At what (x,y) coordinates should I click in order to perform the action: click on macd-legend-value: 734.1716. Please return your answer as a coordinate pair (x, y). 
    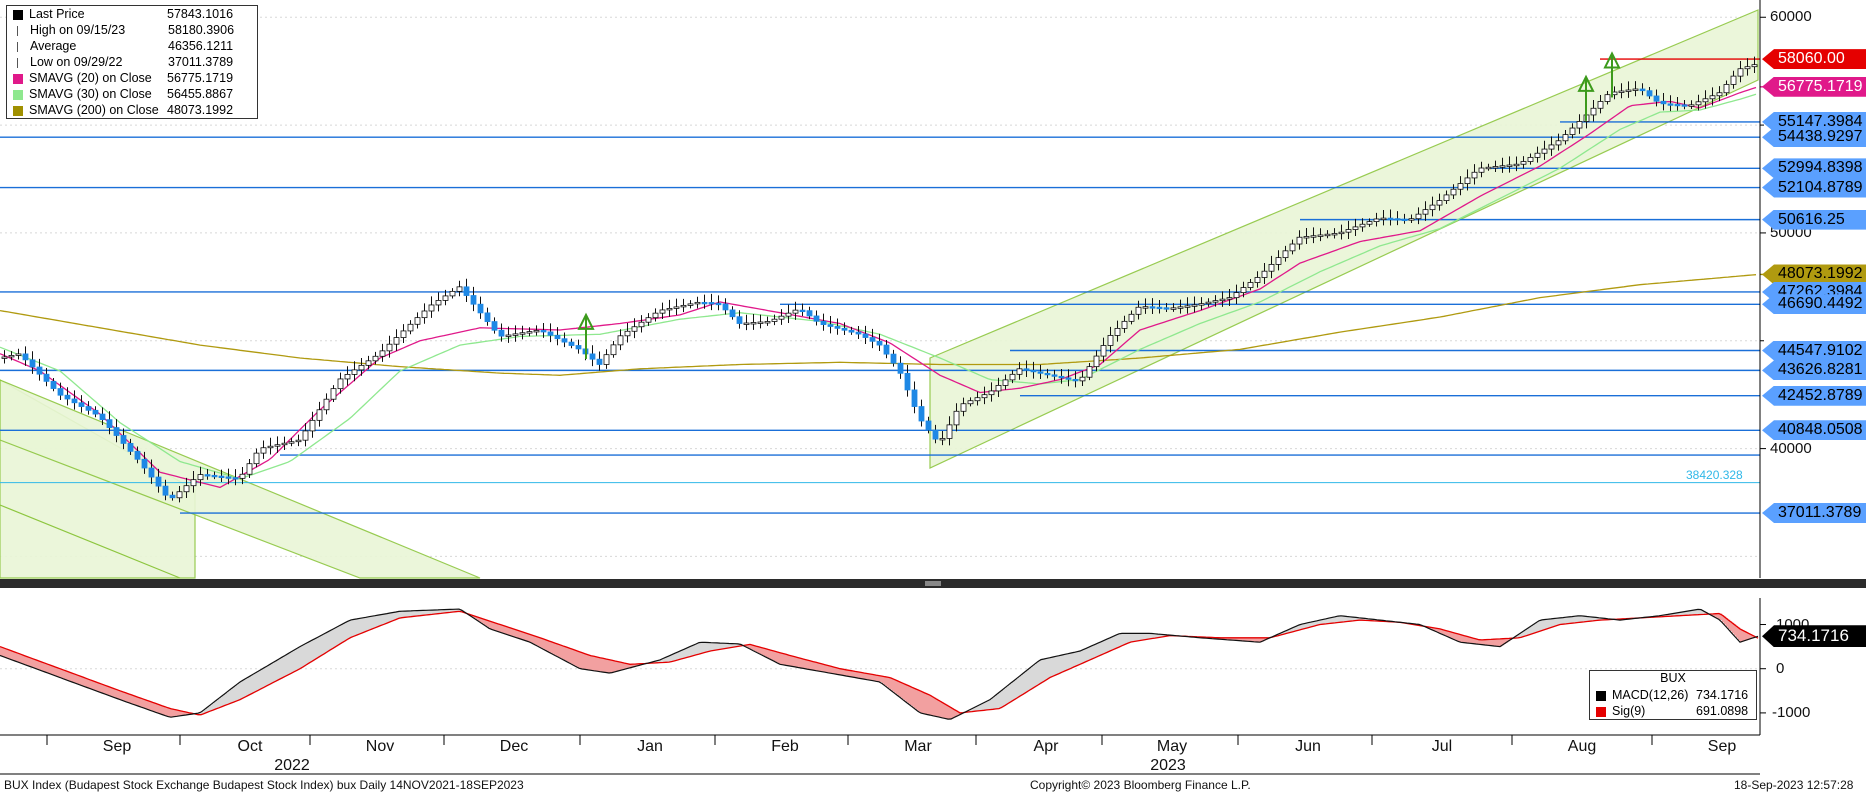
    Looking at the image, I should click on (1722, 695).